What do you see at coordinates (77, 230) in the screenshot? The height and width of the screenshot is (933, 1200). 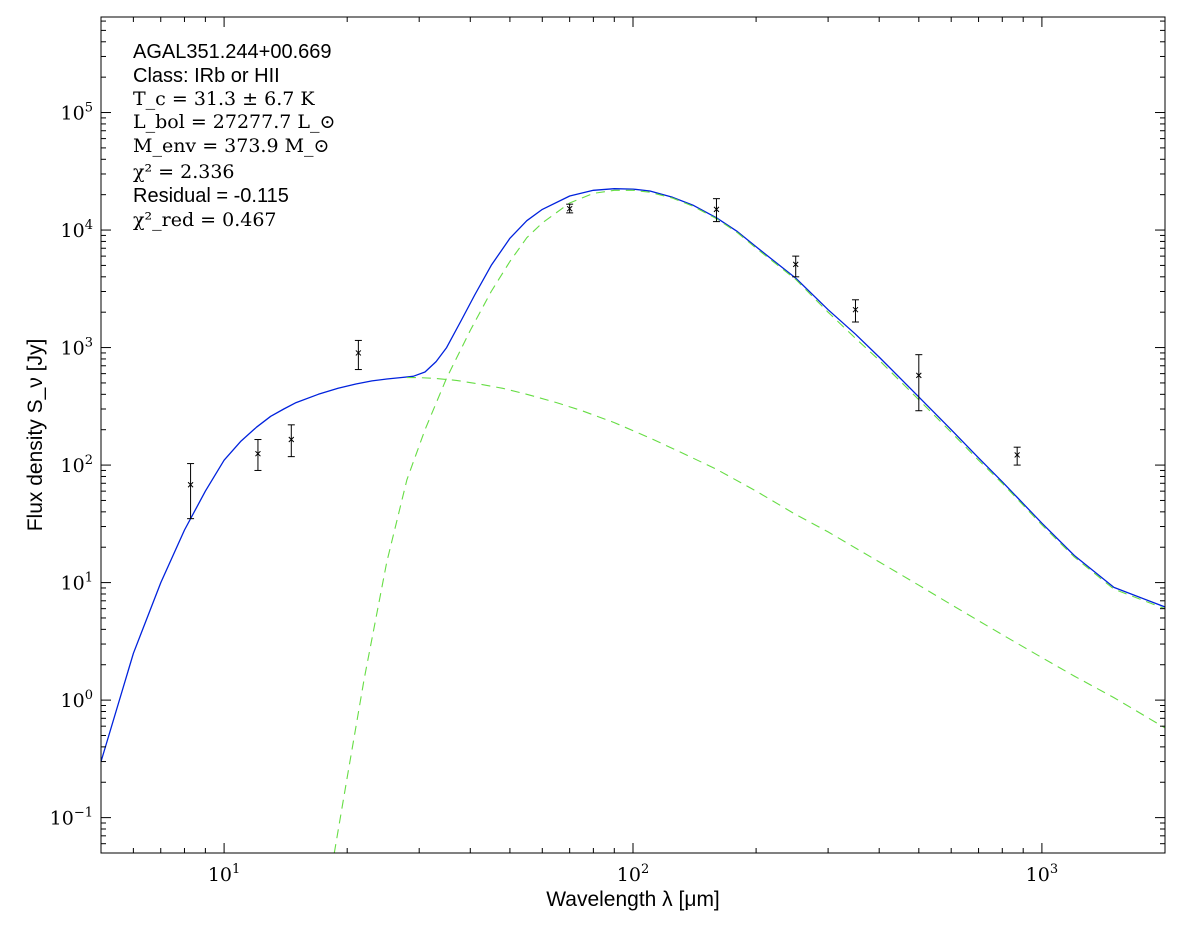 I see `y-tick-label: 10⁴` at bounding box center [77, 230].